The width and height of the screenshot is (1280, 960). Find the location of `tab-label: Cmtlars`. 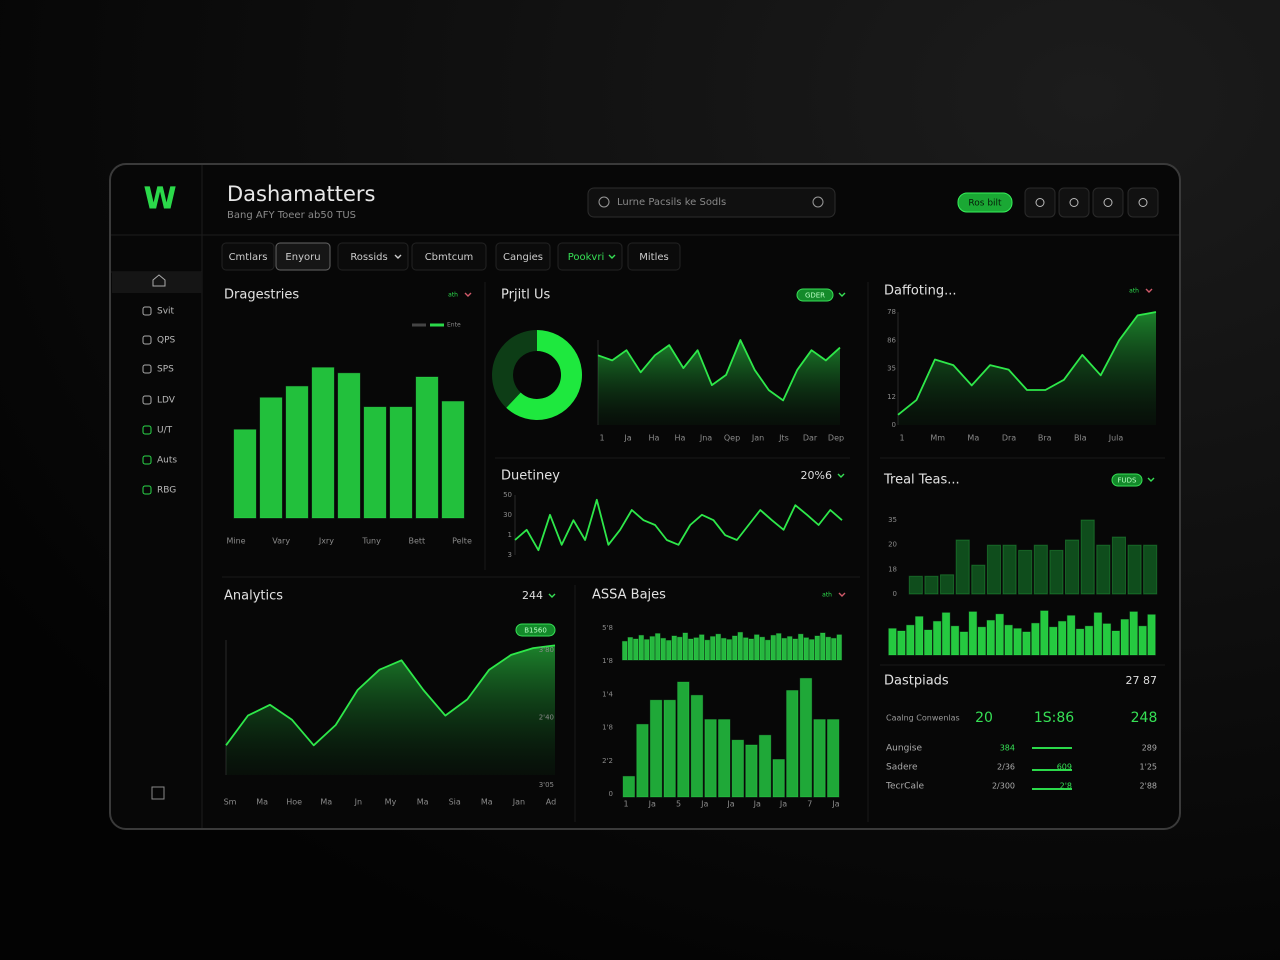

tab-label: Cmtlars is located at coordinates (248, 257).